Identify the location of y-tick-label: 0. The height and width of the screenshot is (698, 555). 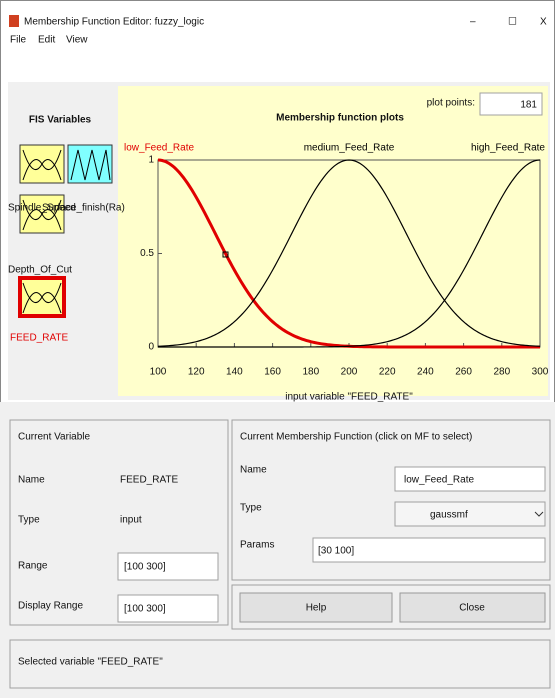
(151, 347).